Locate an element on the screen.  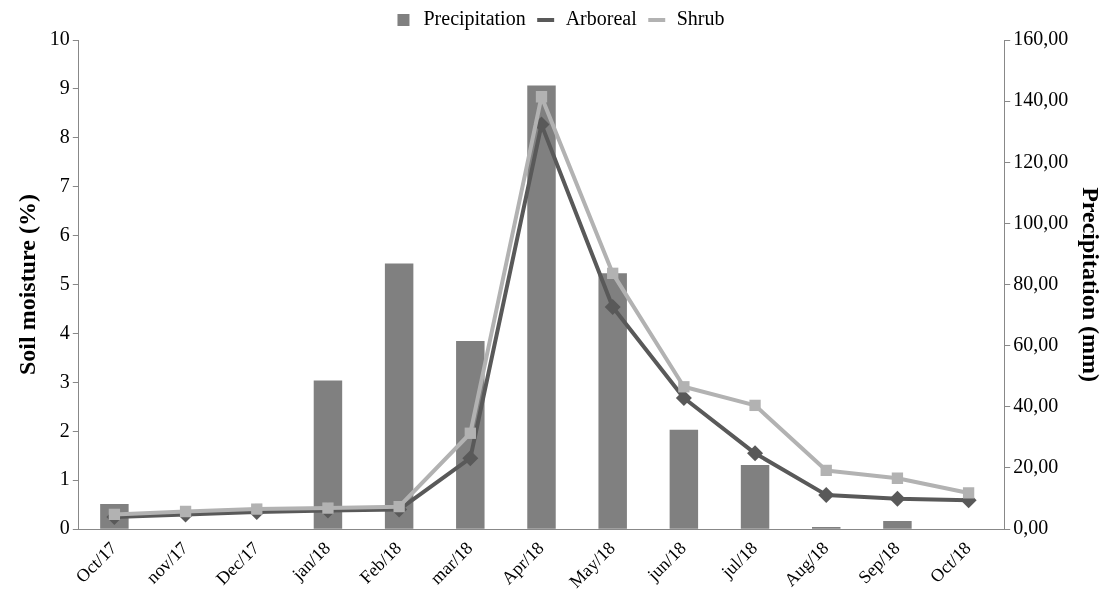
y-tick-label: 3 is located at coordinates (64, 380).